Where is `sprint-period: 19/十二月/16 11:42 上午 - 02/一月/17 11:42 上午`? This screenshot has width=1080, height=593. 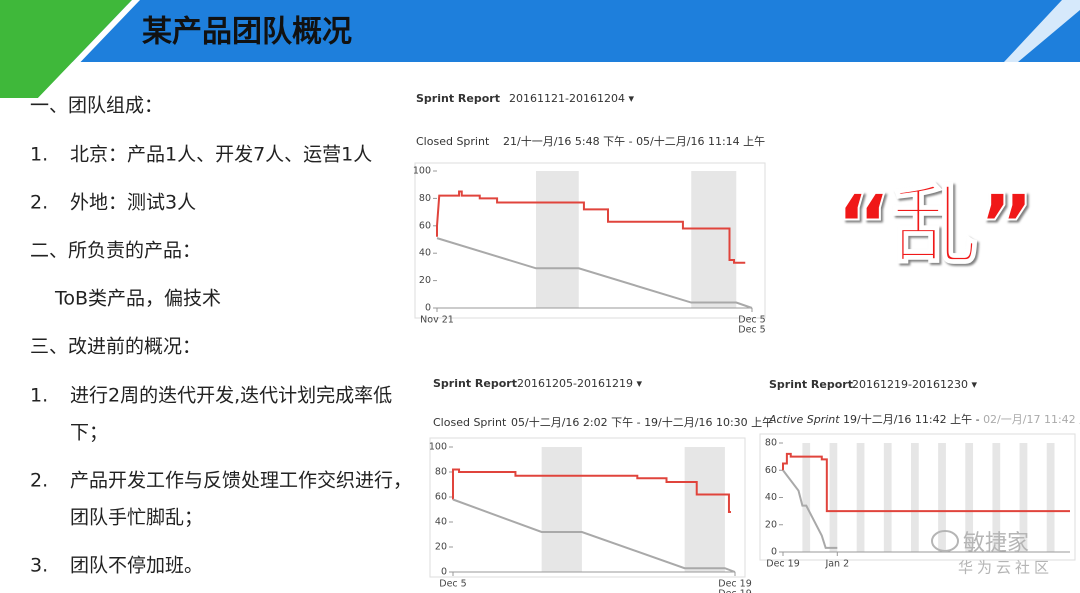 sprint-period: 19/十二月/16 11:42 上午 - 02/一月/17 11:42 上午 is located at coordinates (961, 419).